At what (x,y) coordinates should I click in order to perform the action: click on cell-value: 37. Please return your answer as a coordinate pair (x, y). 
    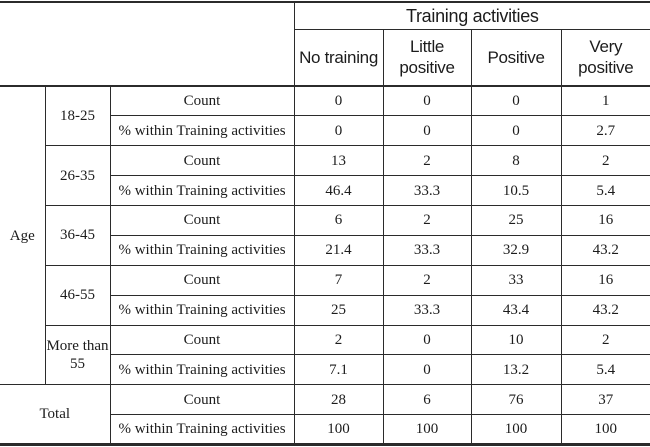
    Looking at the image, I should click on (605, 400).